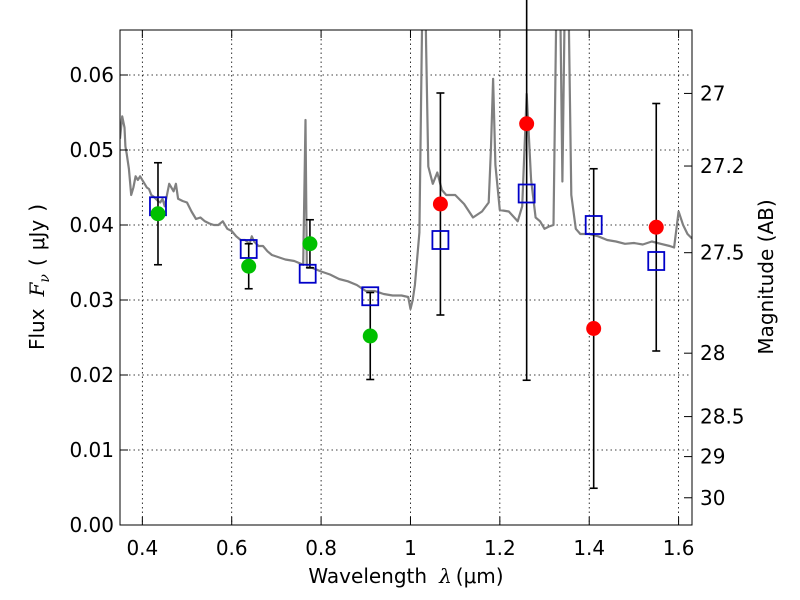 This screenshot has height=600, width=800. Describe the element at coordinates (142, 548) in the screenshot. I see `x-tick-label: 0.4` at that location.